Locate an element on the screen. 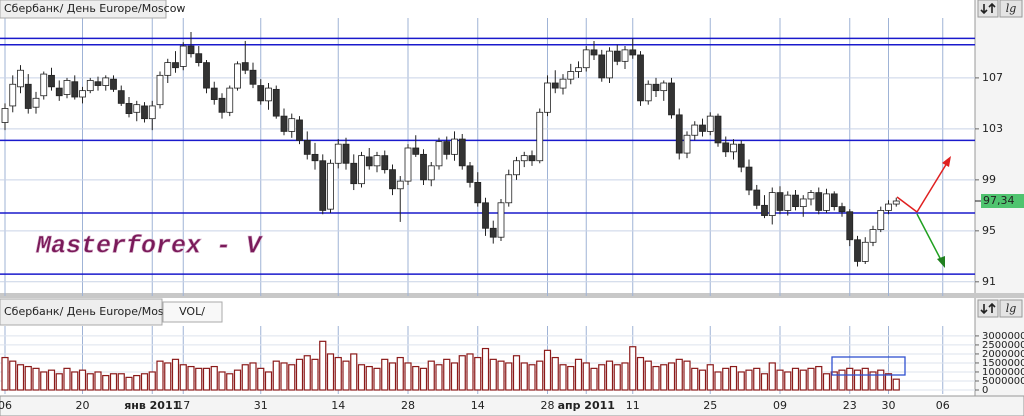  last-price-label: 97,34 is located at coordinates (999, 200).